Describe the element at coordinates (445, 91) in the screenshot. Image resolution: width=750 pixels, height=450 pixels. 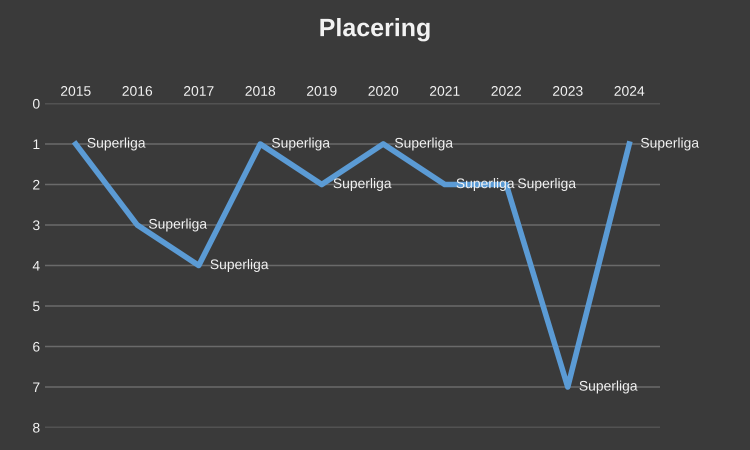
I see `x-tick-label: 2021` at that location.